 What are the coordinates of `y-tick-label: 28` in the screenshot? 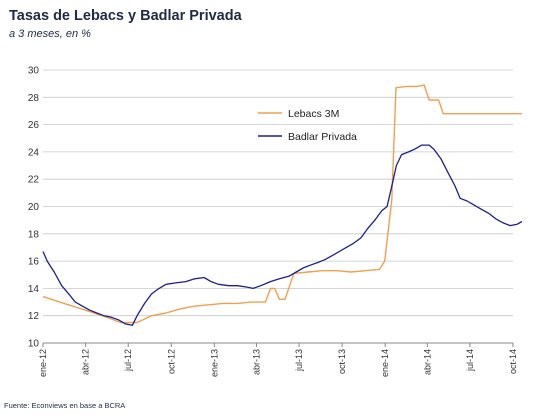 It's located at (34, 98).